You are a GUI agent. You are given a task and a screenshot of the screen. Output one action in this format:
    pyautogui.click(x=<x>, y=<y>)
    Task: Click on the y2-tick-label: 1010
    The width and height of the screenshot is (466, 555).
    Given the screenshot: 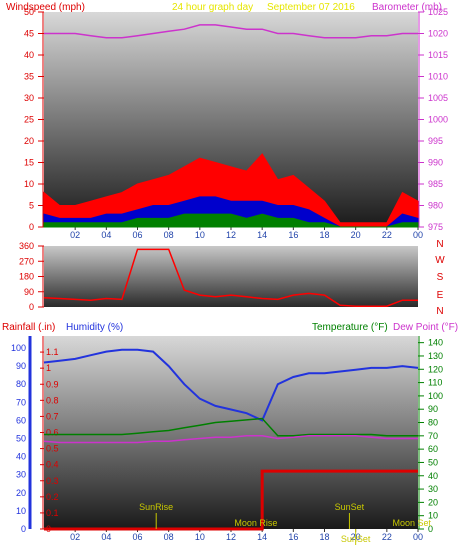 What is the action you would take?
    pyautogui.click(x=438, y=77)
    